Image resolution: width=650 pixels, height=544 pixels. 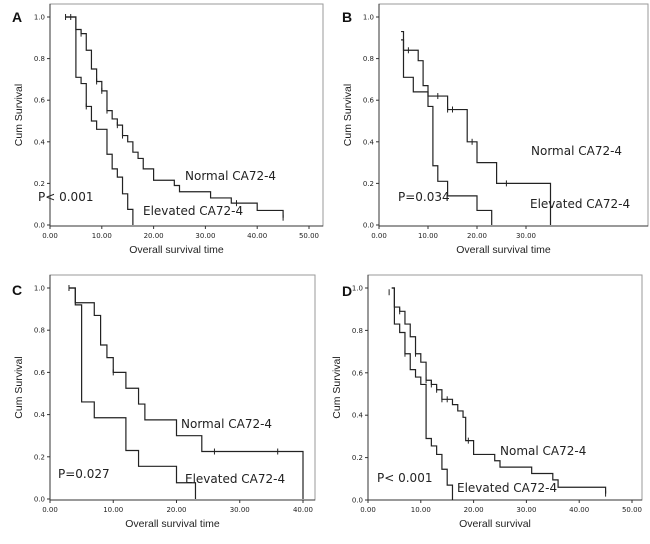 What do you see at coordinates (543, 451) in the screenshot?
I see `series-label: Nomal CA72-4` at bounding box center [543, 451].